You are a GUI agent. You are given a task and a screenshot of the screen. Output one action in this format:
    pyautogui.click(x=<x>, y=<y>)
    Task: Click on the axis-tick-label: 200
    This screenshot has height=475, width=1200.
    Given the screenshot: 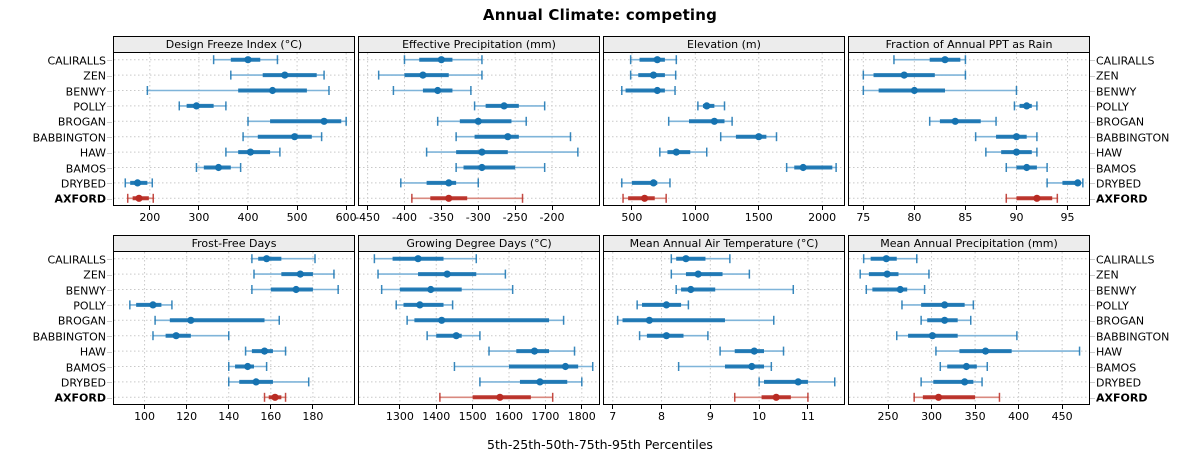 What is the action you would take?
    pyautogui.click(x=150, y=217)
    